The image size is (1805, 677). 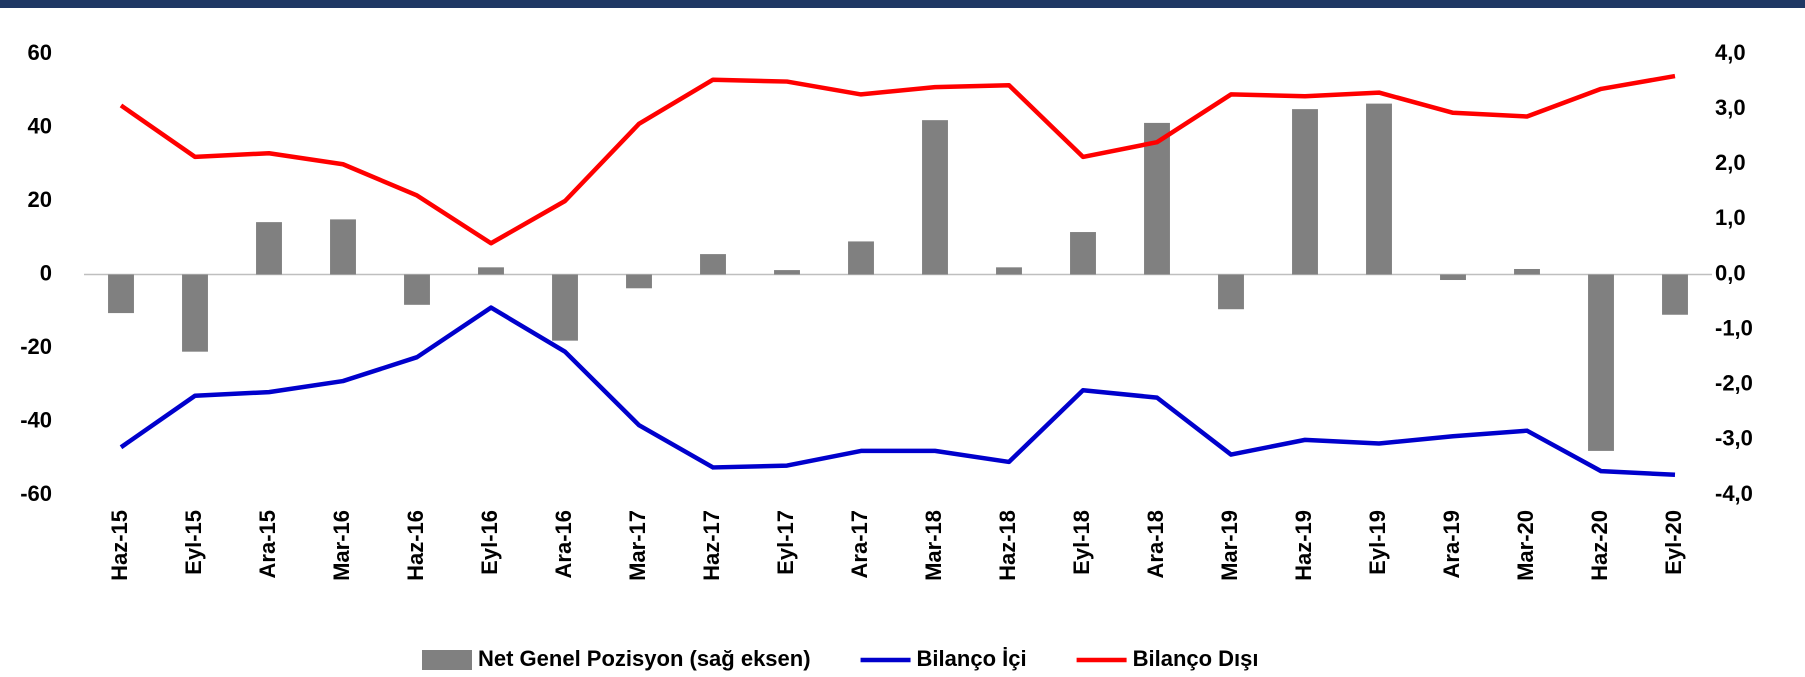 I want to click on y-tick-label: -60, so click(x=36, y=493).